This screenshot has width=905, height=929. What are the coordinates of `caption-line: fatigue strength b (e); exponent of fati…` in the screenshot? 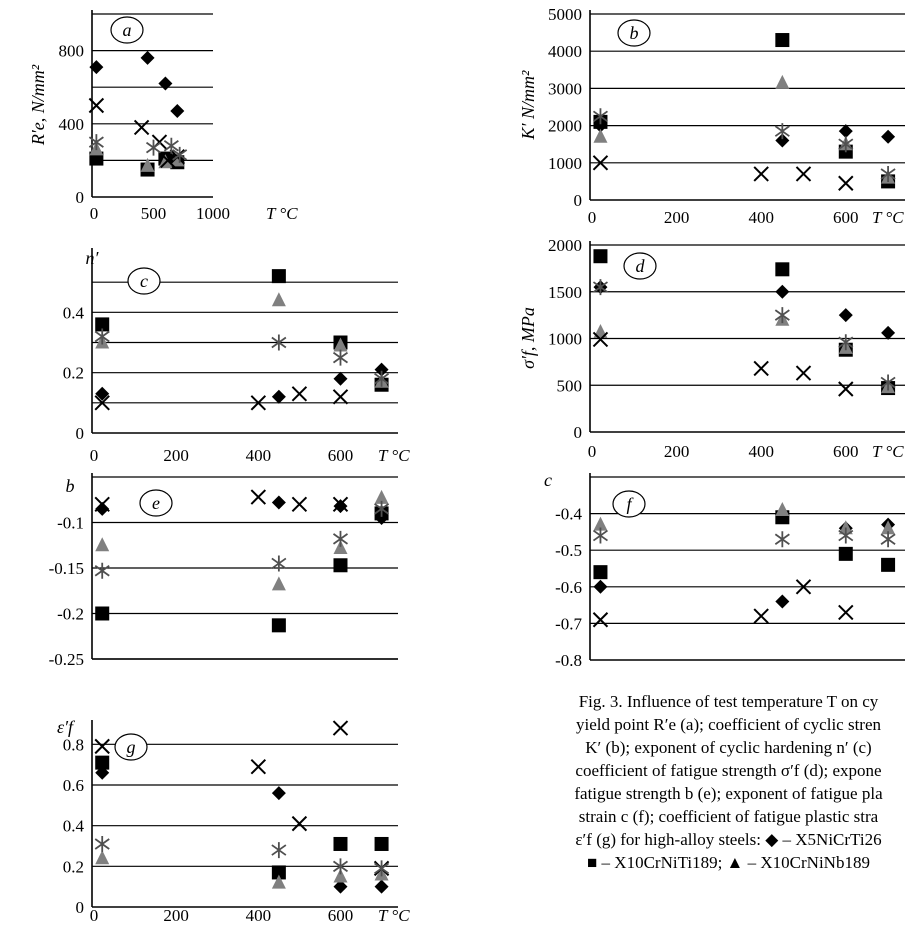 It's located at (728, 793).